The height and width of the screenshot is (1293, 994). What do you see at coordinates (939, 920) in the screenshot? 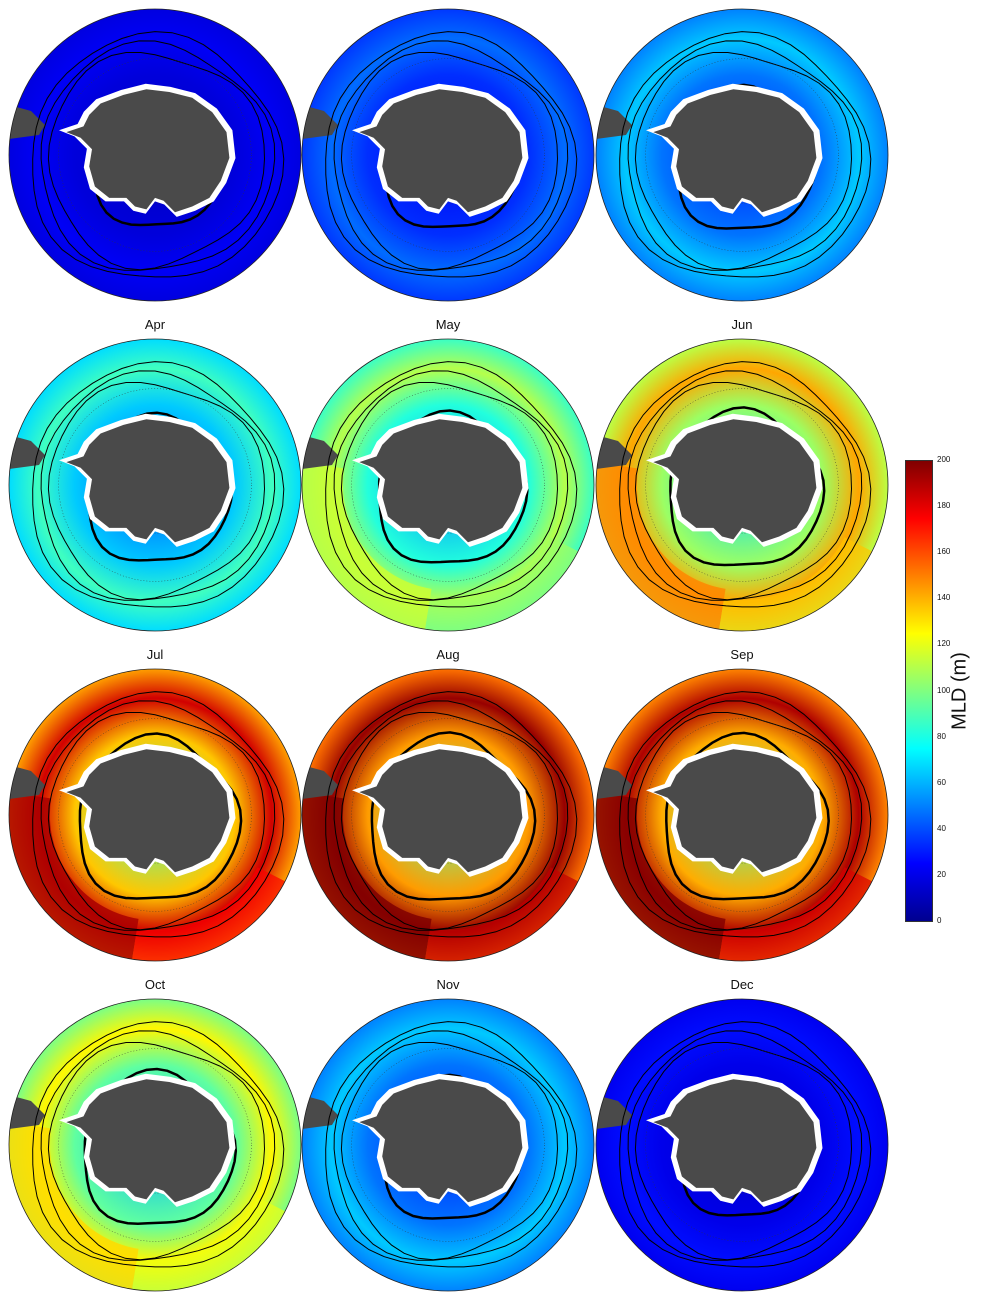
I see `colorbar-tick-label: 0` at bounding box center [939, 920].